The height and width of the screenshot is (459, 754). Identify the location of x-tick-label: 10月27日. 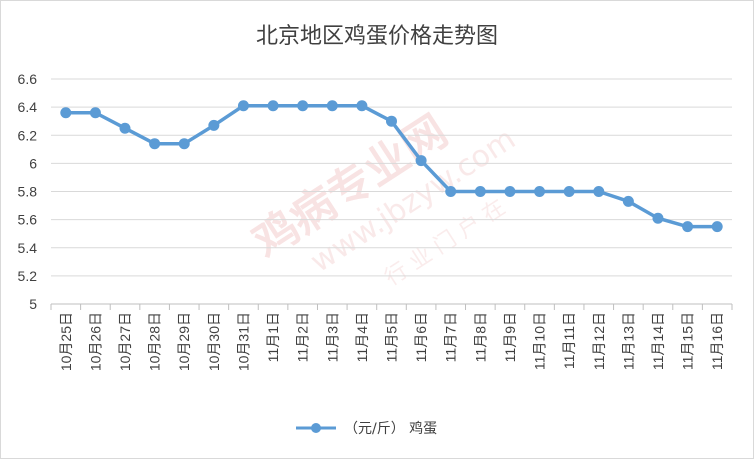
(125, 341).